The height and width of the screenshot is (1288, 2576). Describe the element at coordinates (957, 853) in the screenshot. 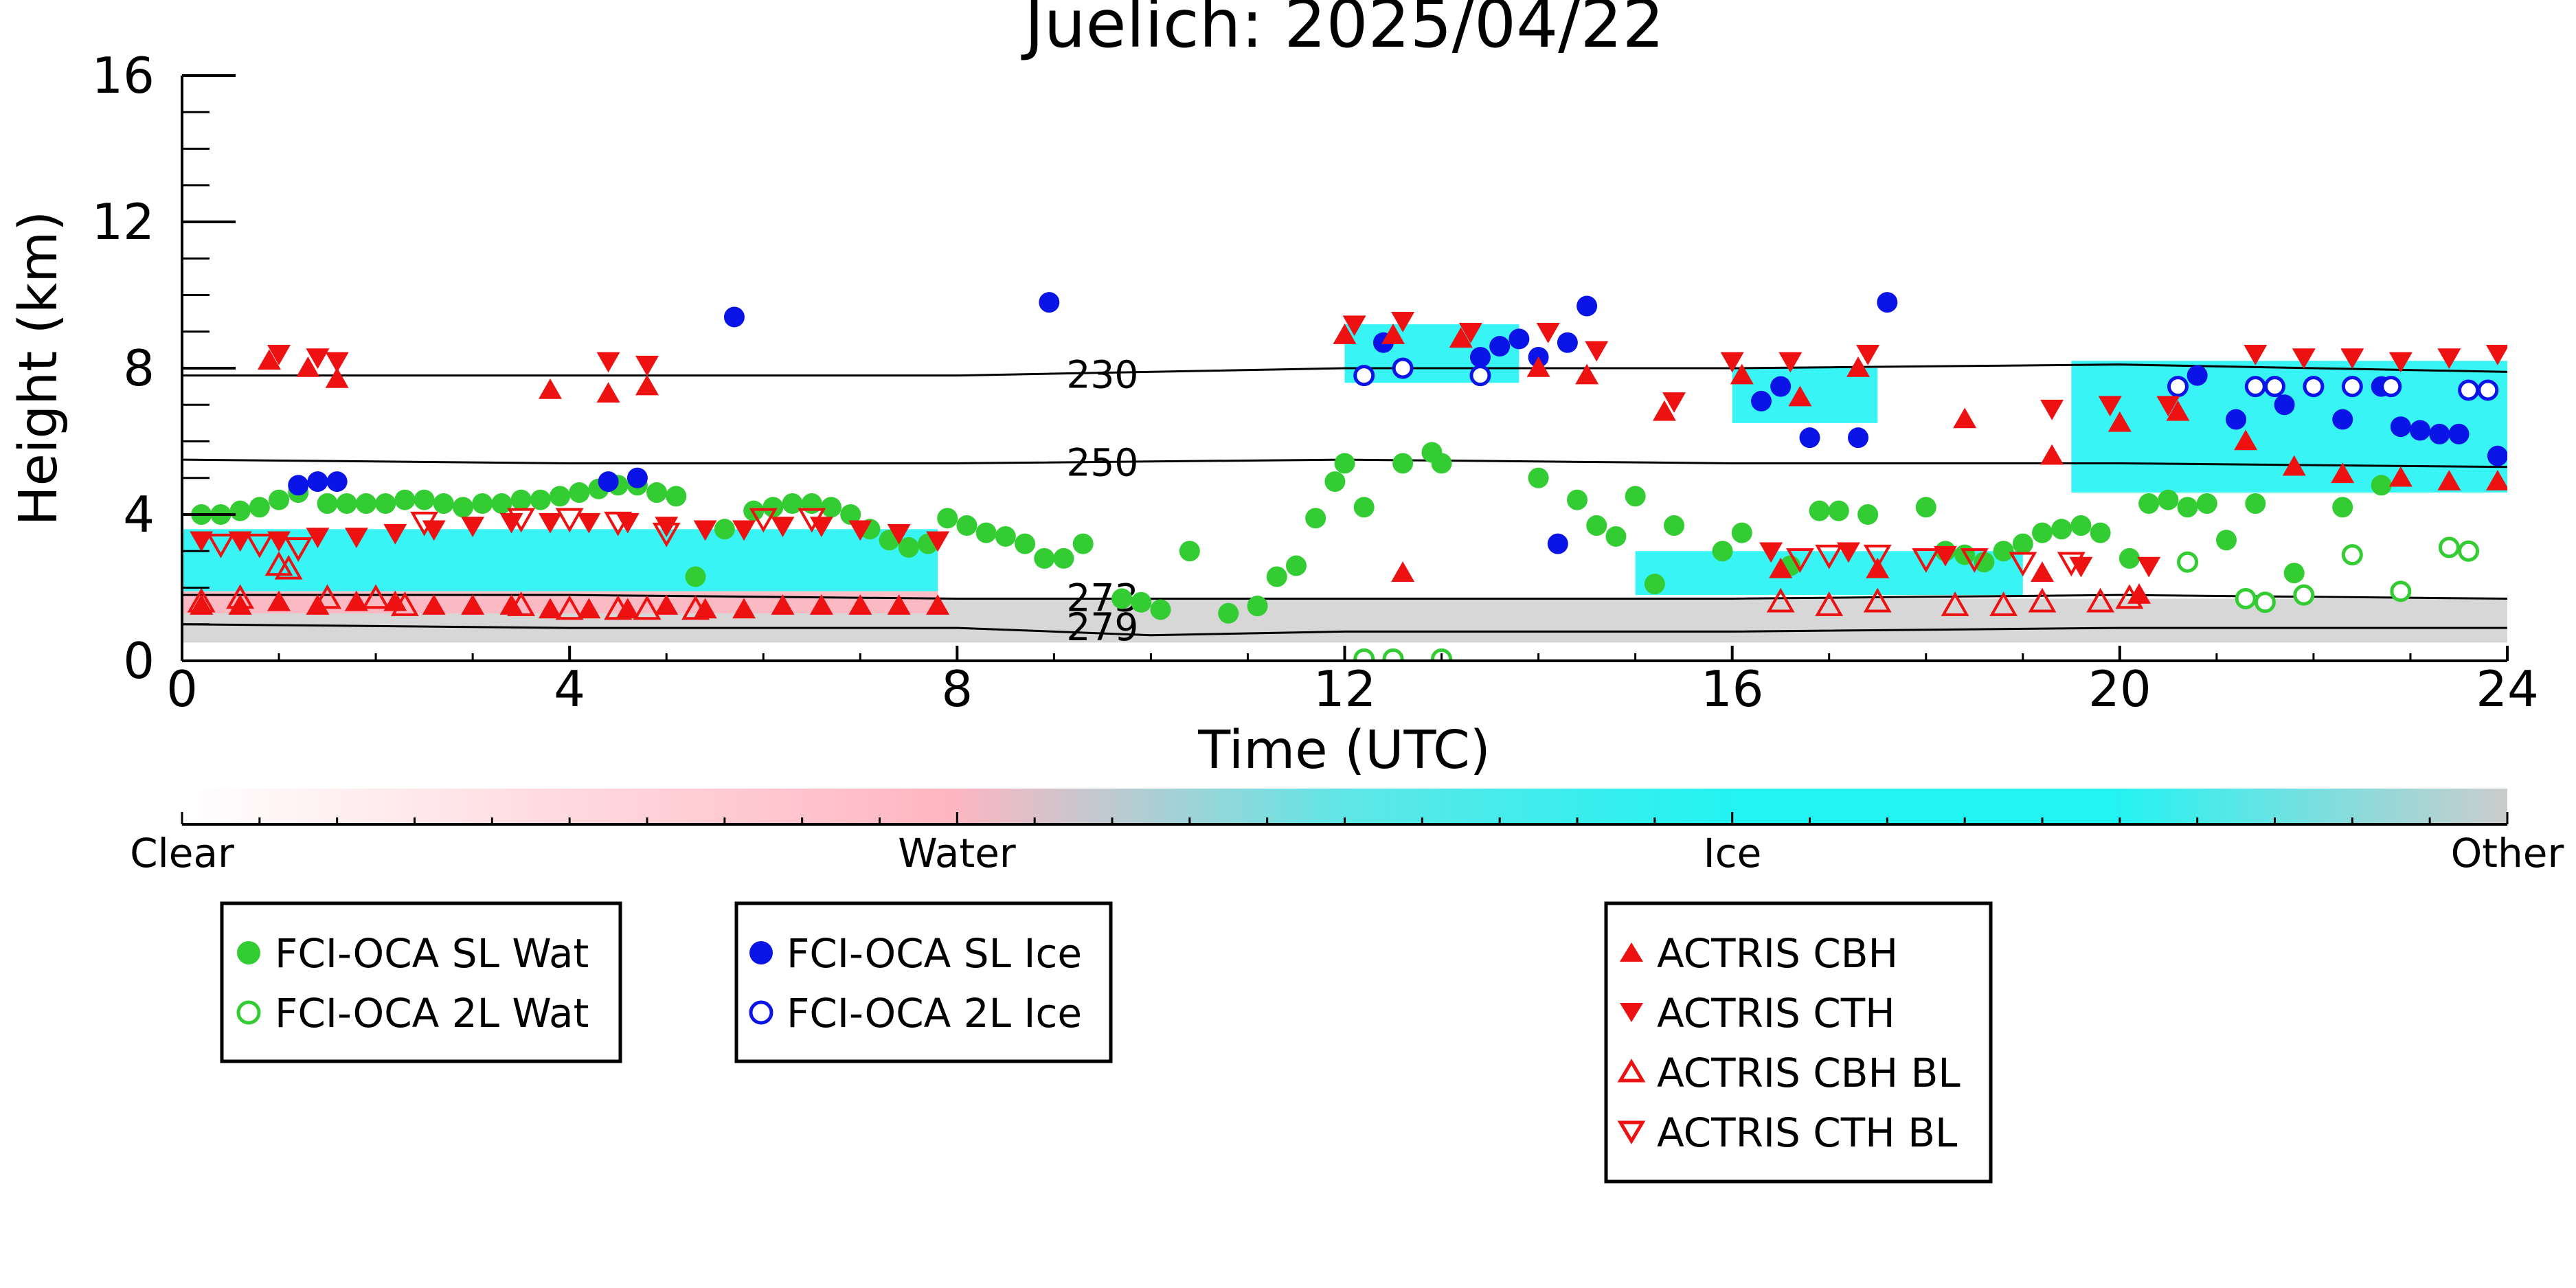

I see `colorbar-label-water: Water` at that location.